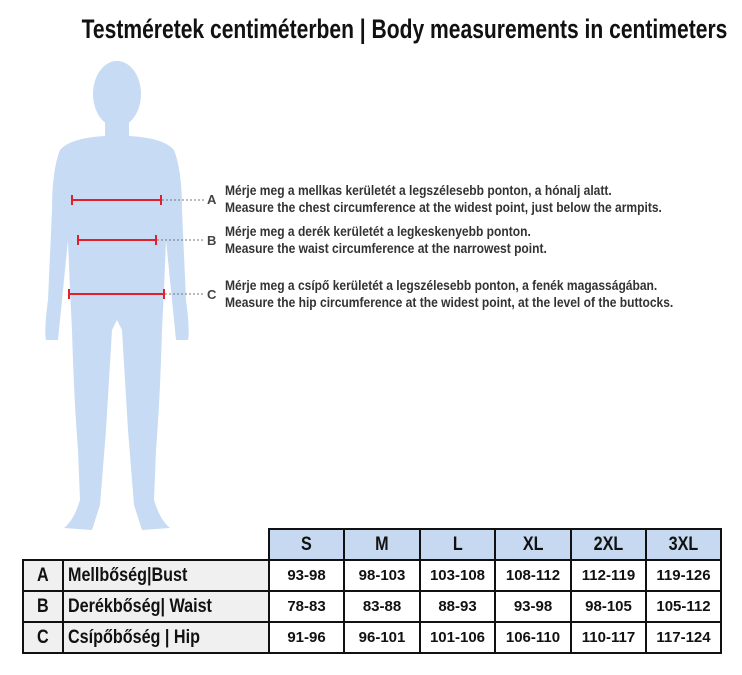 The height and width of the screenshot is (675, 742). What do you see at coordinates (306, 606) in the screenshot?
I see `table-cell: 78-83` at bounding box center [306, 606].